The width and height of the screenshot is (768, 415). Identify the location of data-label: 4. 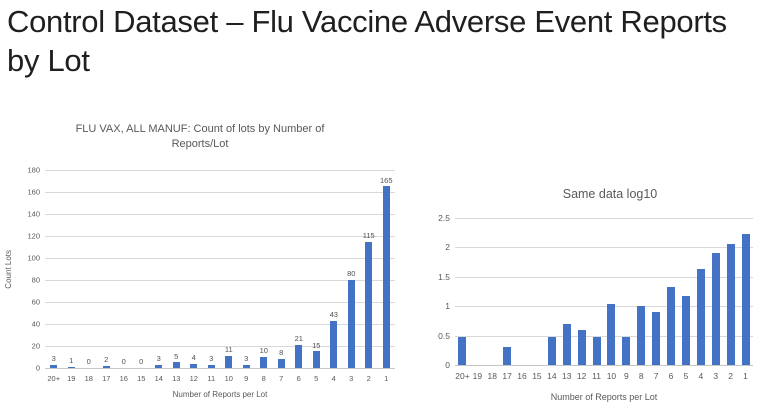
(193, 357).